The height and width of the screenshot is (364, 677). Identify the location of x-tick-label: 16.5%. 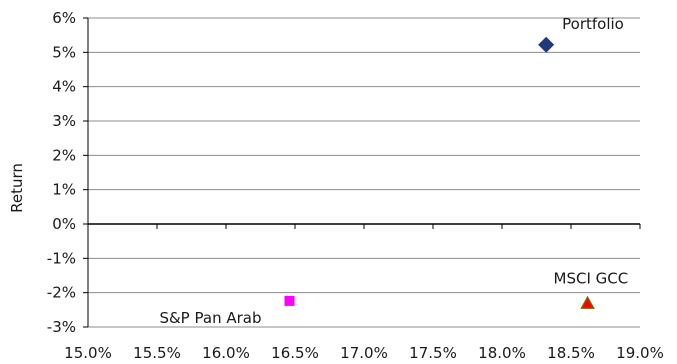
(295, 353).